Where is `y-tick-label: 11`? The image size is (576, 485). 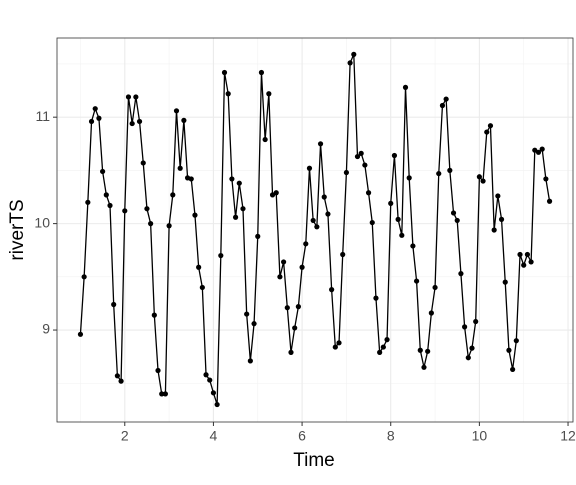
y-tick-label: 11 is located at coordinates (42, 116).